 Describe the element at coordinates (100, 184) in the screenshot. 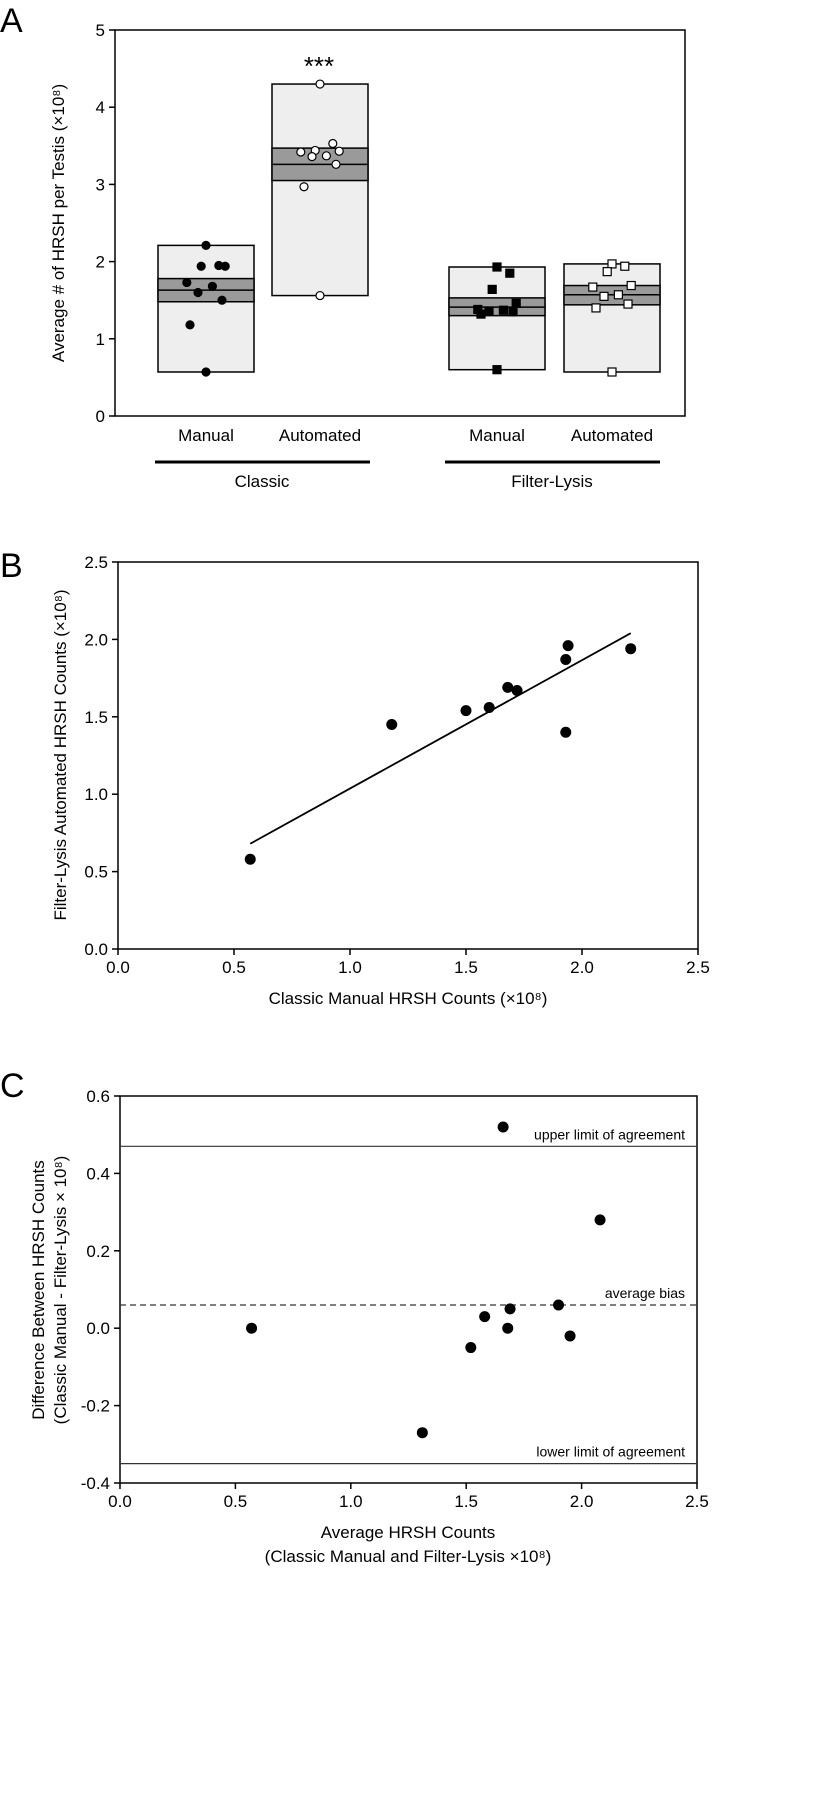

I see `y-tick-label: 3` at that location.